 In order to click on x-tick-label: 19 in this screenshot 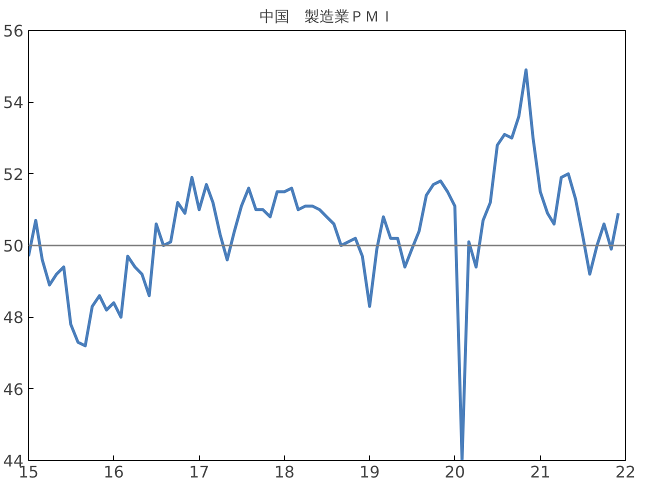, I will do `click(369, 472)`.